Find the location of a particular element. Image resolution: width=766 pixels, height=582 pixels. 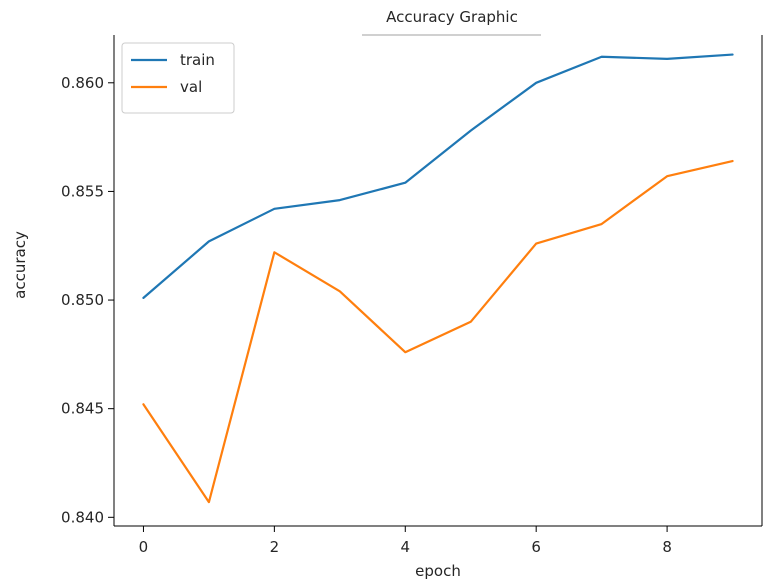

x-axis-label: epoch is located at coordinates (438, 571).